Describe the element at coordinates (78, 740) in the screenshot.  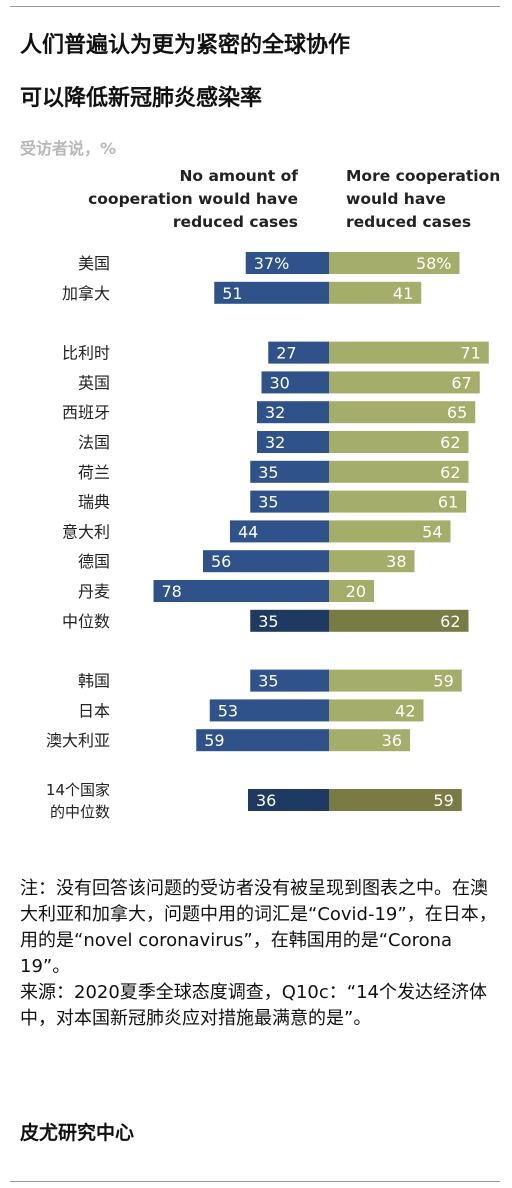
I see `category-label: 澳大利亚` at that location.